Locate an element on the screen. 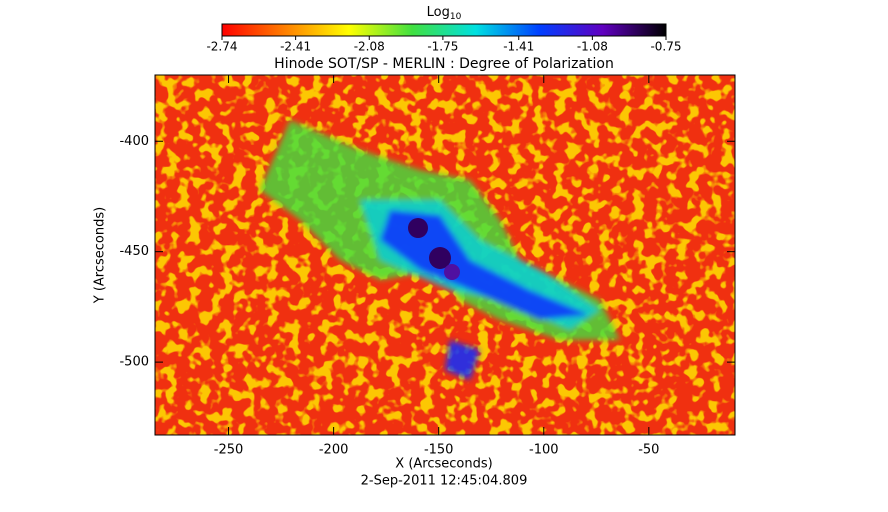 This screenshot has width=888, height=512. colorbar-tick-label: -0.75 is located at coordinates (665, 47).